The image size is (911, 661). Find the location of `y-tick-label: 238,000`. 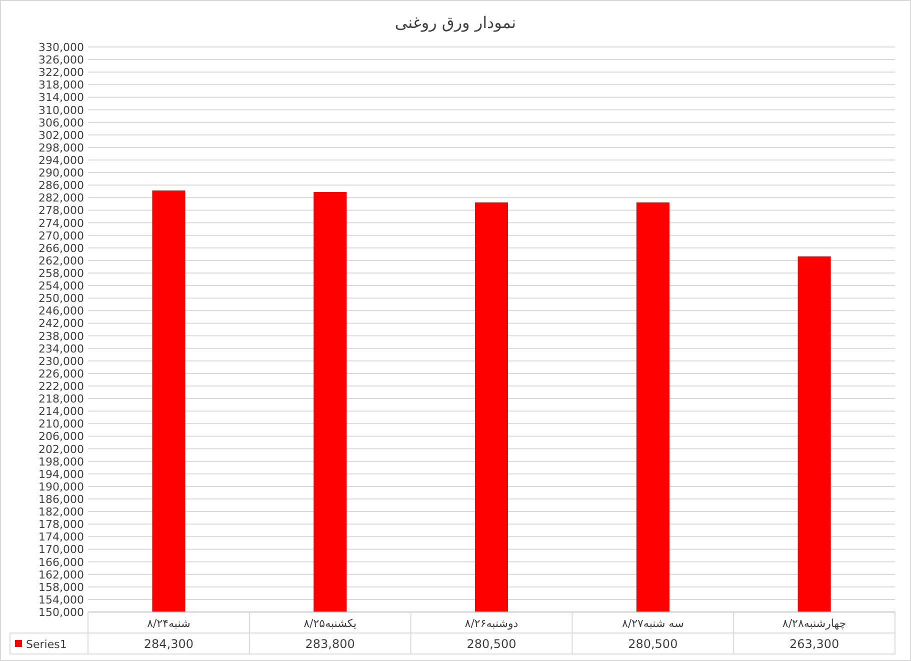

y-tick-label: 238,000 is located at coordinates (61, 336).